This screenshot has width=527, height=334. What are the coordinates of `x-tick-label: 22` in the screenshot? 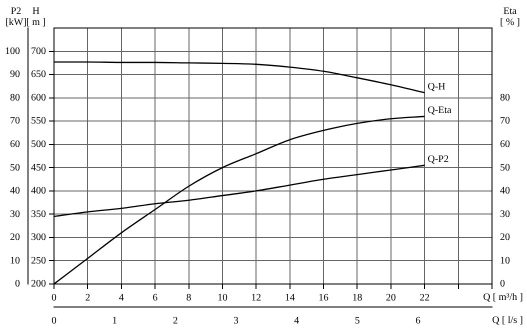 It's located at (425, 298).